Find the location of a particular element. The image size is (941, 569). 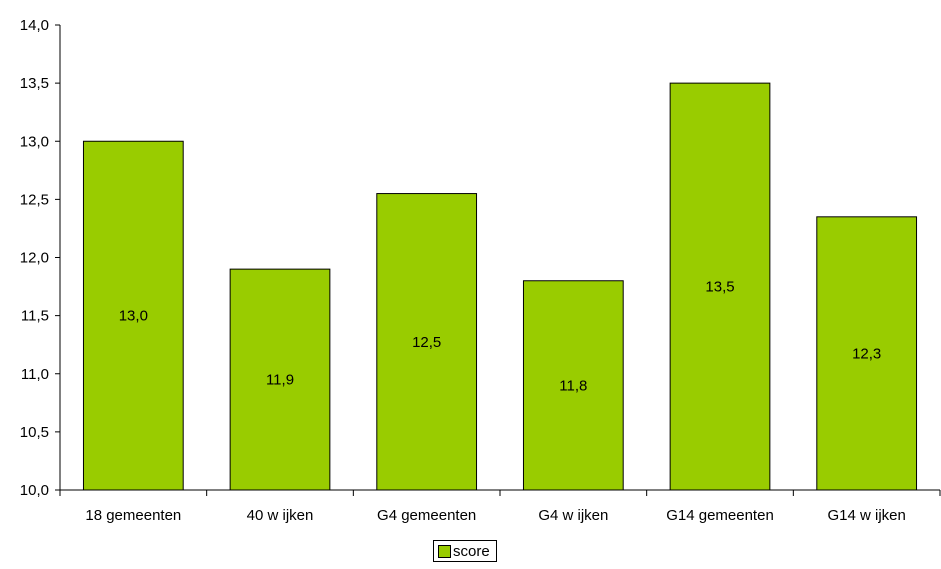

legend: score is located at coordinates (465, 551).